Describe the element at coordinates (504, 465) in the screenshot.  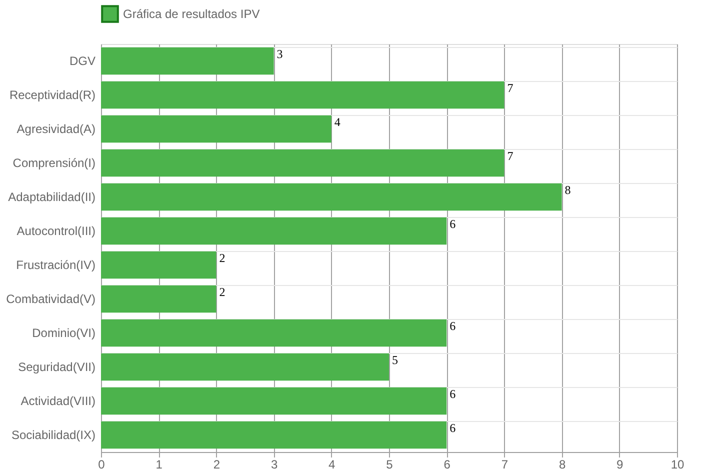
I see `x-tick-label: 7` at that location.